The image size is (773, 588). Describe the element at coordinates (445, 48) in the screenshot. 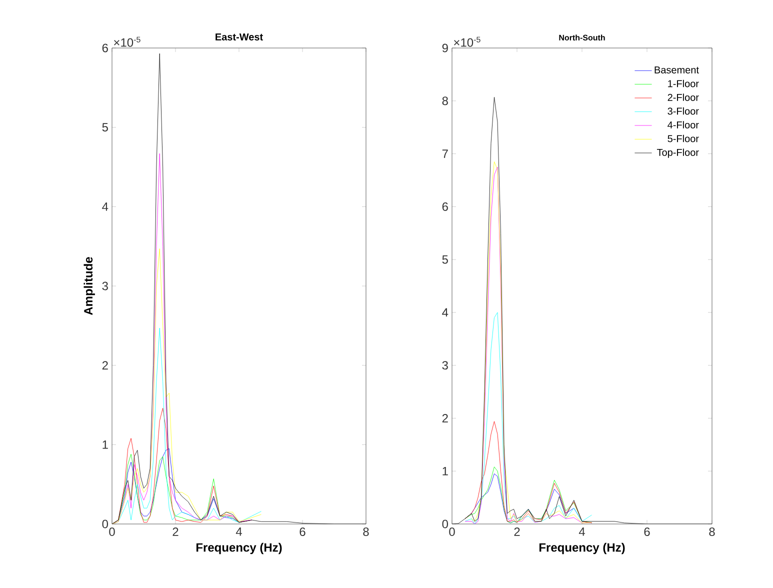

I see `y-tick-label: 9` at that location.